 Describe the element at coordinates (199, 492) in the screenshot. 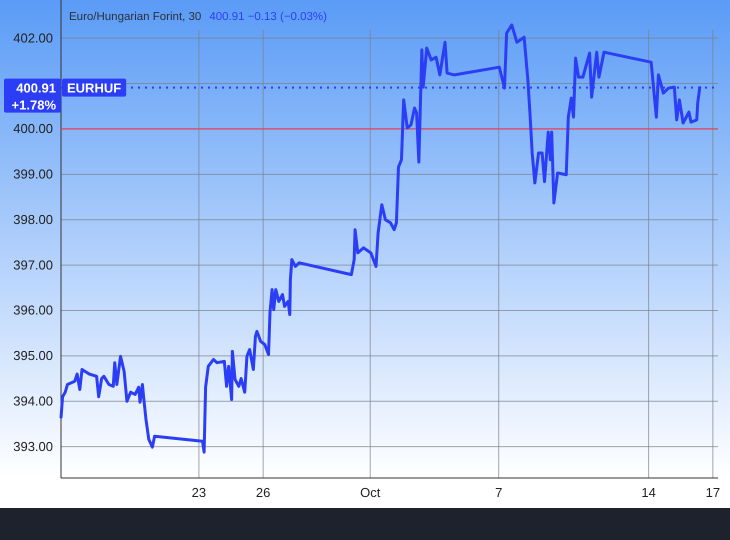

I see `x-tick-label: 23` at that location.